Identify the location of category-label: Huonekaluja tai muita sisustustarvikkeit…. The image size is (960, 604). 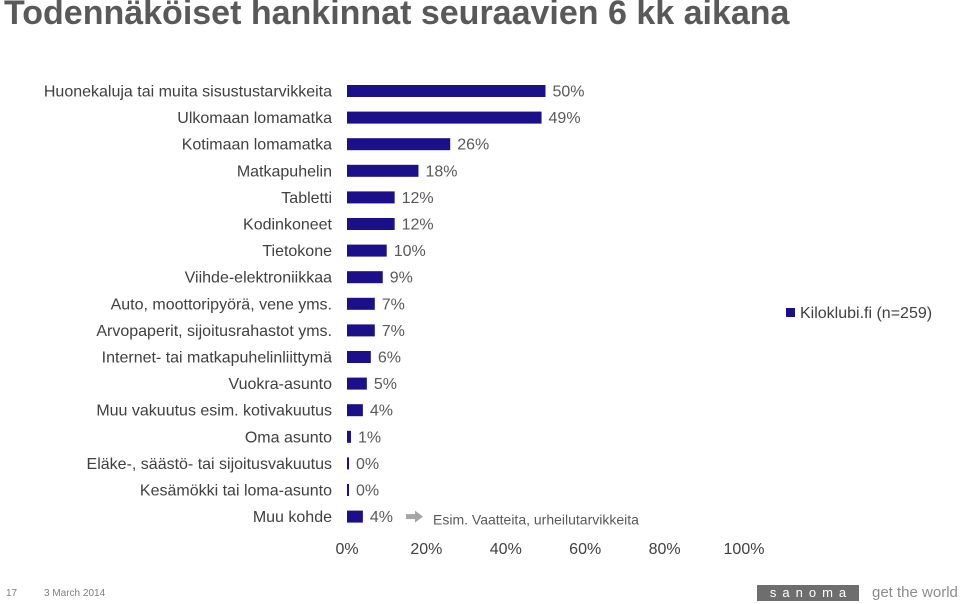
(188, 92).